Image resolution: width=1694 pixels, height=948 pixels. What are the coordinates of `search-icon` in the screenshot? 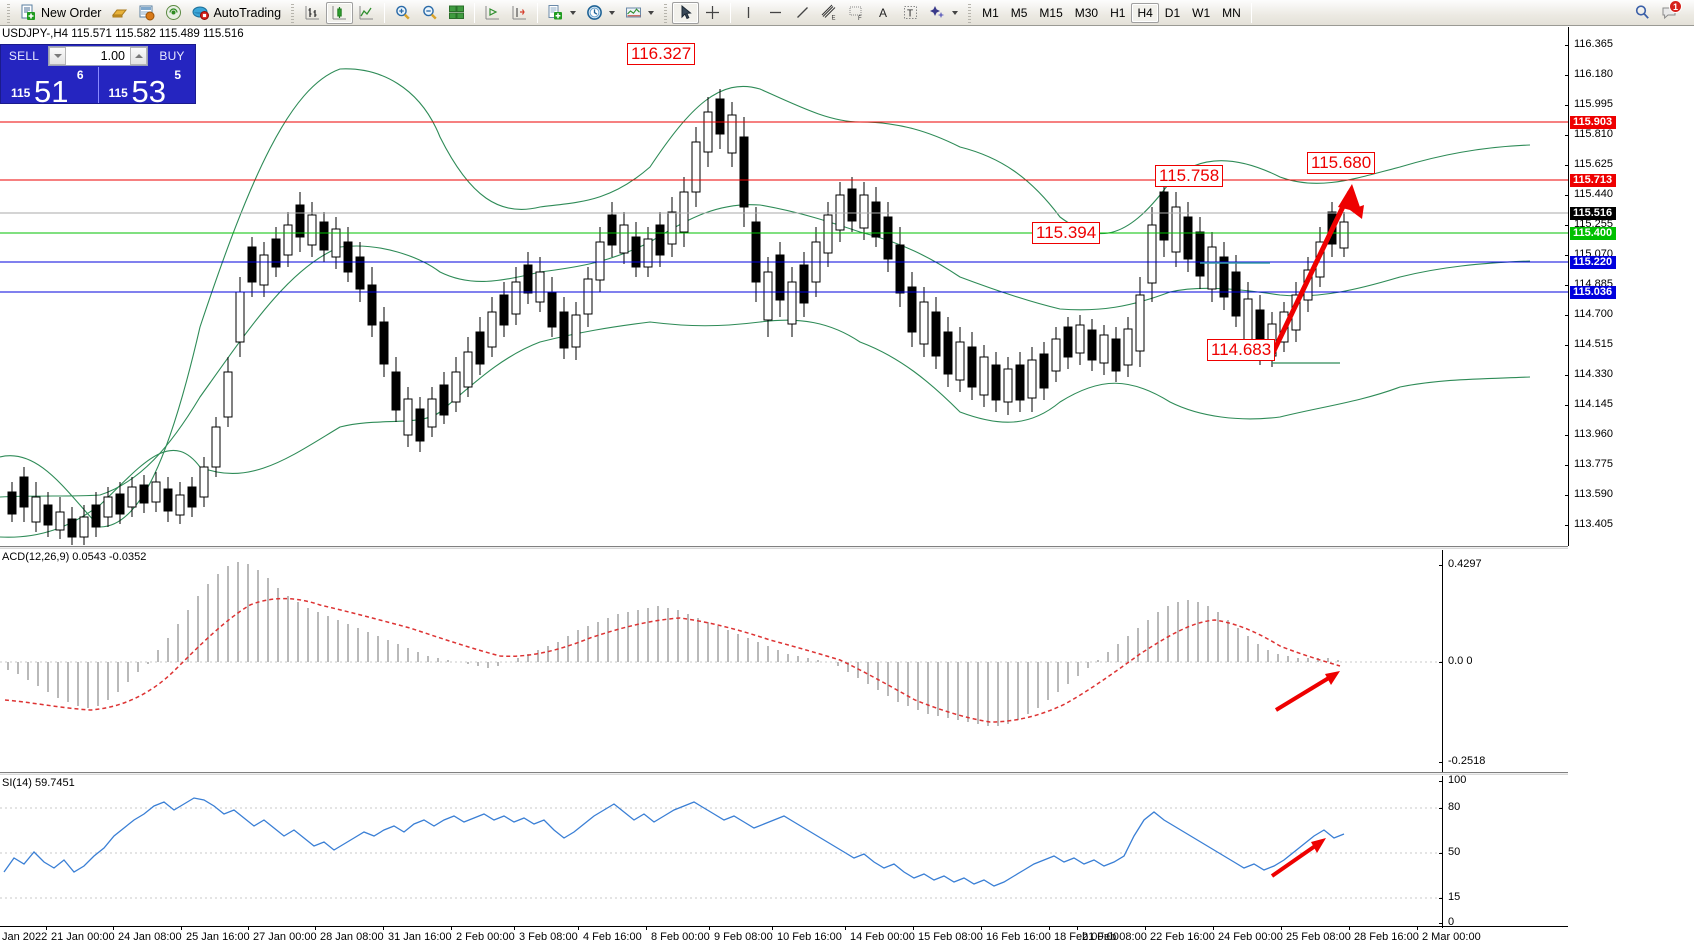 It's located at (1642, 12).